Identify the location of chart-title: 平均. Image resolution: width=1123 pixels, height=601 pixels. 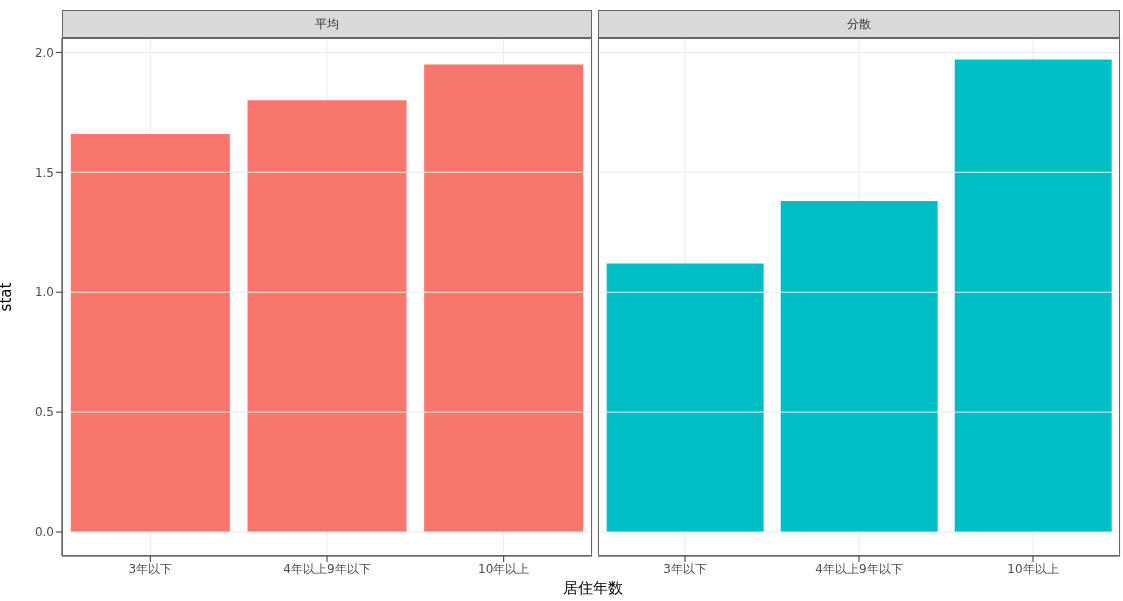
(327, 24).